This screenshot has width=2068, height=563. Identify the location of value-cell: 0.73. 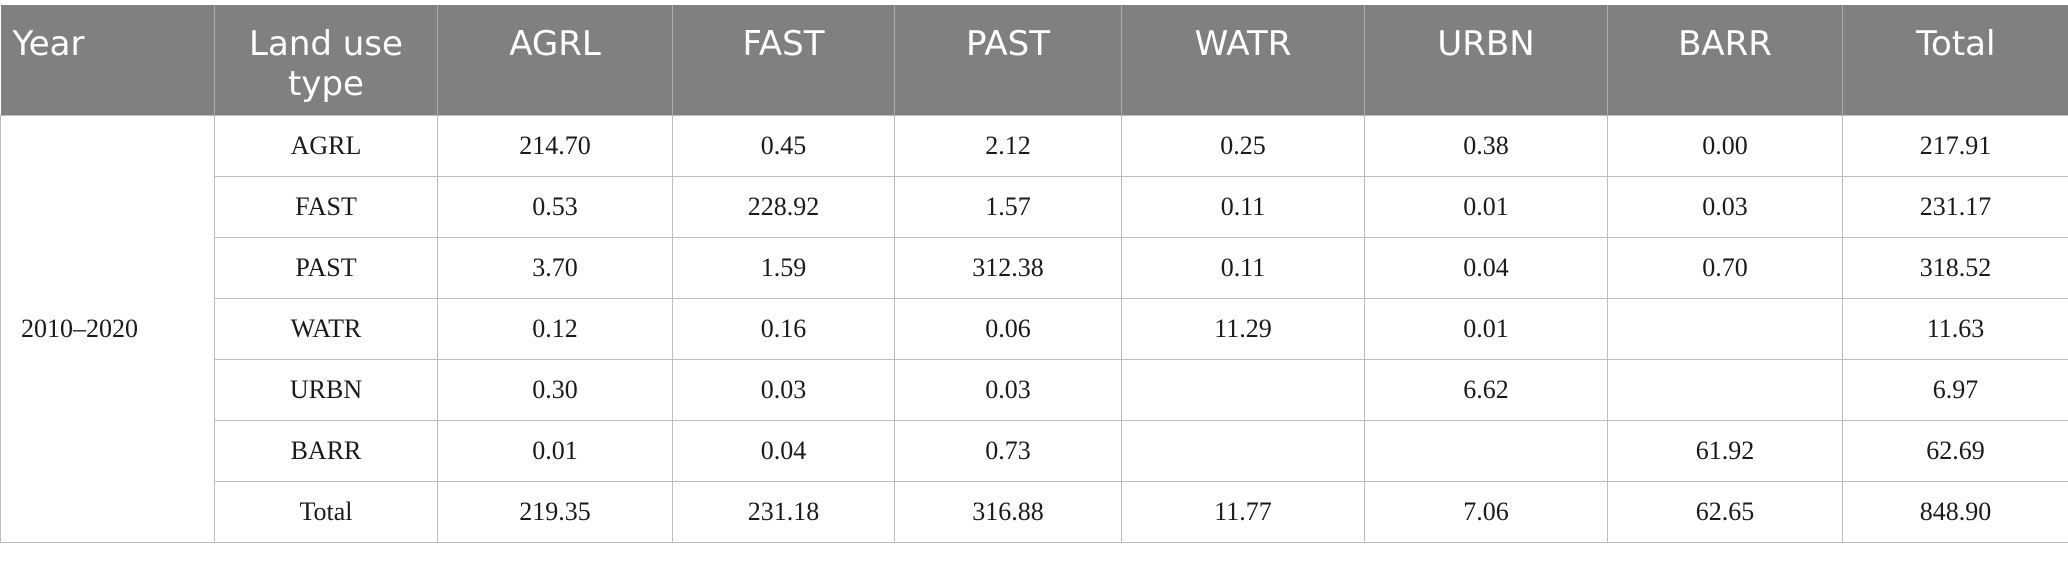
(1008, 450).